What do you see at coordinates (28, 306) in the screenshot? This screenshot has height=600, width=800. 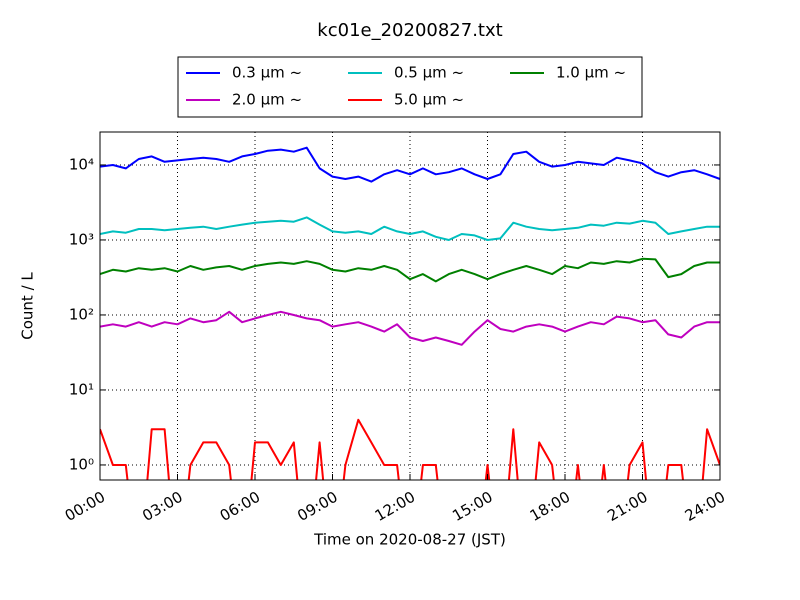 I see `y-axis-label: Count / L` at bounding box center [28, 306].